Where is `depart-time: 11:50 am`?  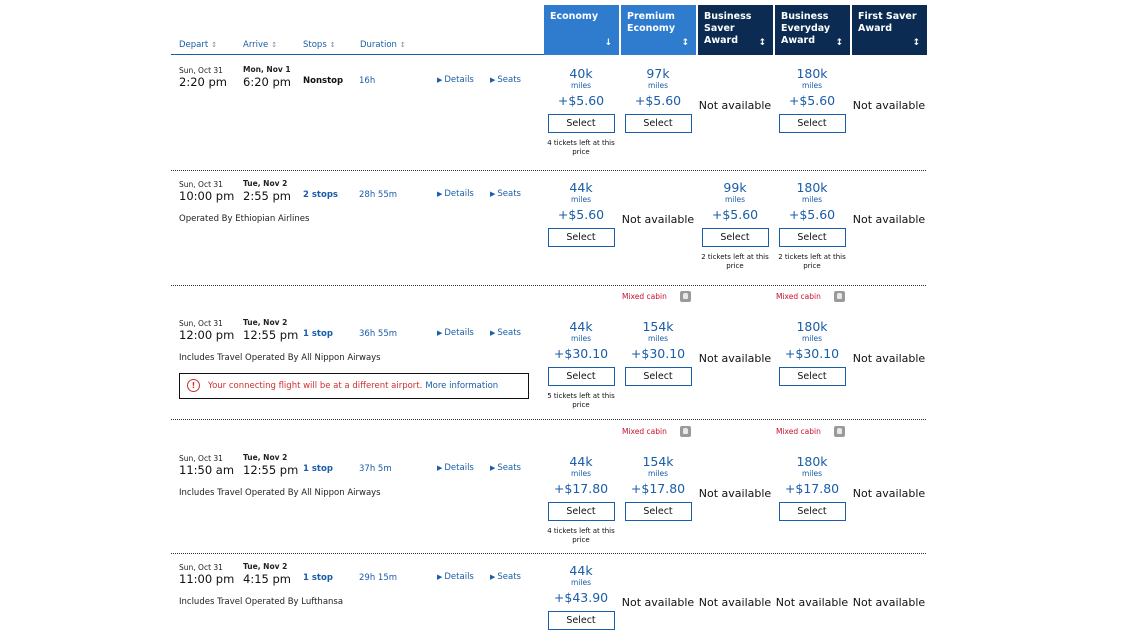 depart-time: 11:50 am is located at coordinates (207, 470).